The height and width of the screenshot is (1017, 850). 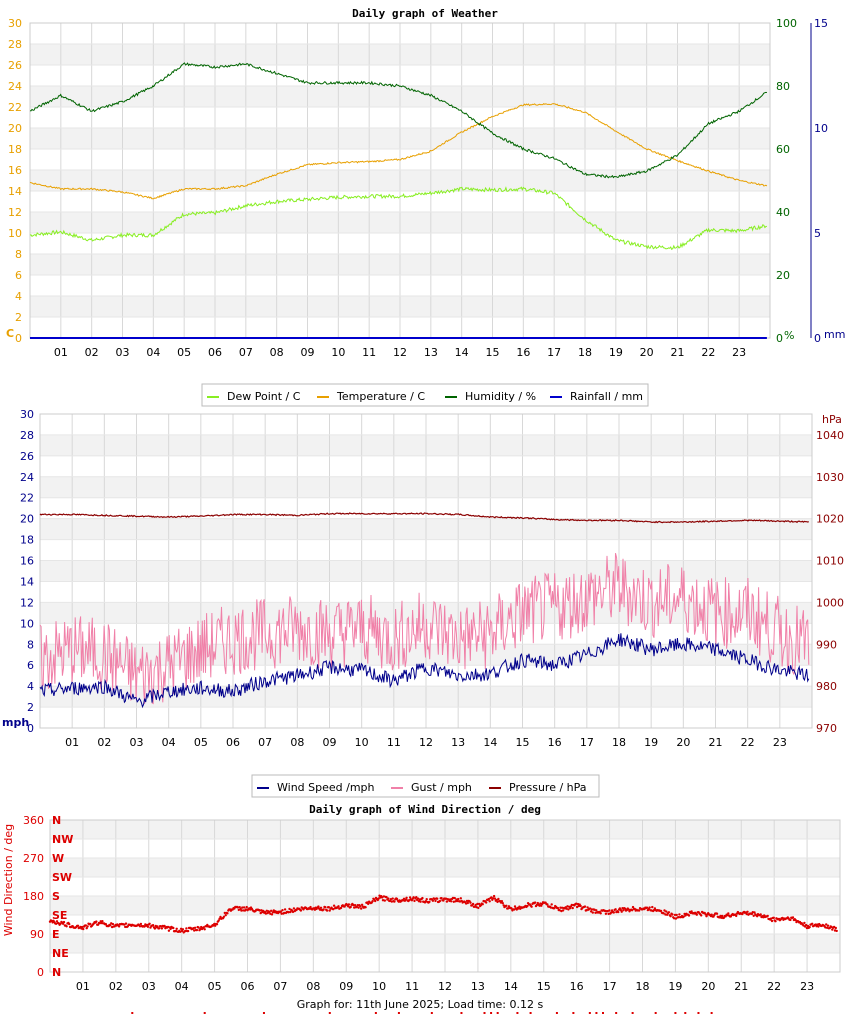 I want to click on temp-tick-label: 24, so click(x=15, y=86).